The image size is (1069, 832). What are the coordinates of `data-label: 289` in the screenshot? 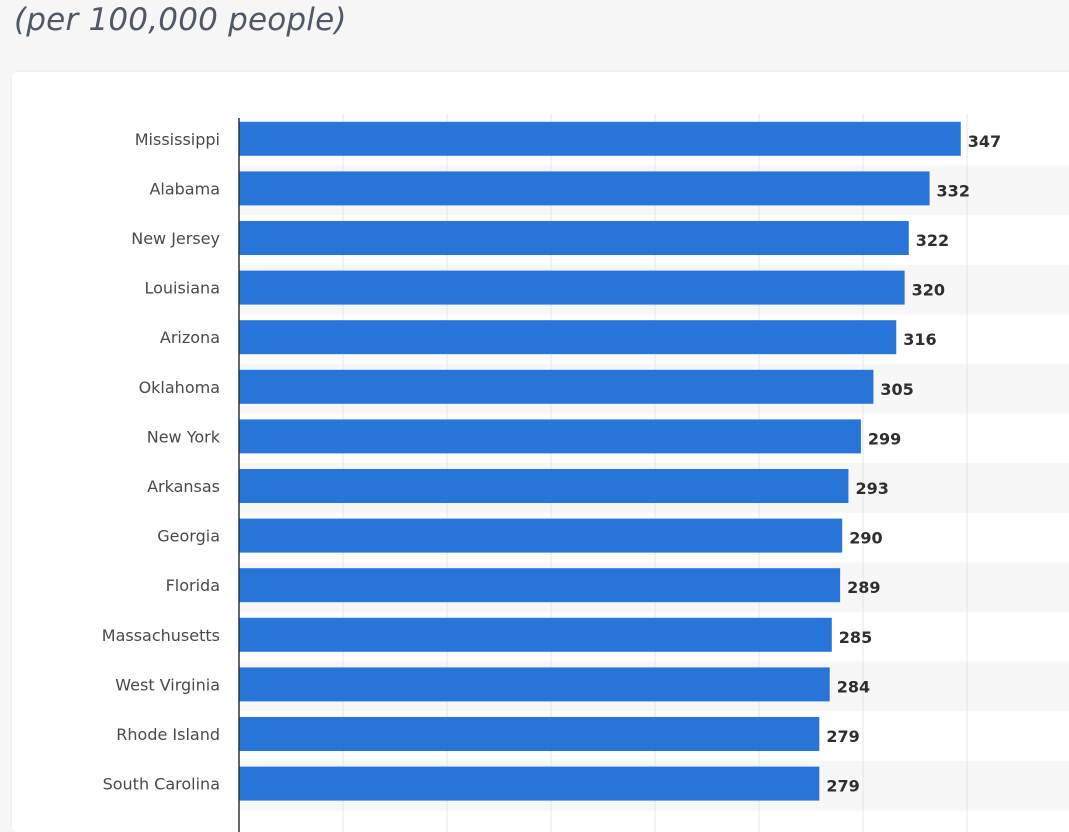 It's located at (863, 587).